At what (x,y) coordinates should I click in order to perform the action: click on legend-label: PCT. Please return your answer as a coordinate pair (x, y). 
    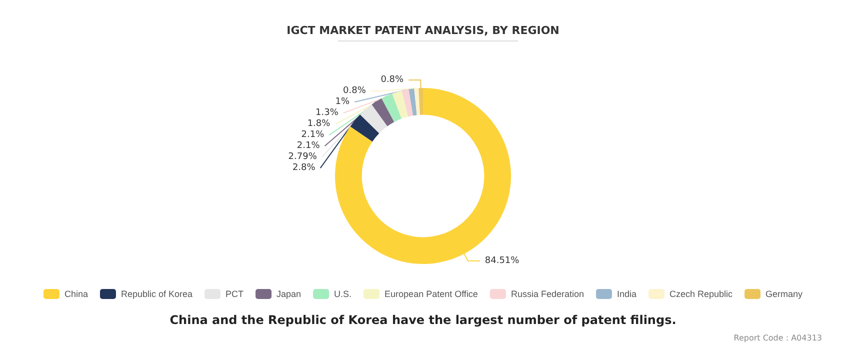
    Looking at the image, I should click on (235, 294).